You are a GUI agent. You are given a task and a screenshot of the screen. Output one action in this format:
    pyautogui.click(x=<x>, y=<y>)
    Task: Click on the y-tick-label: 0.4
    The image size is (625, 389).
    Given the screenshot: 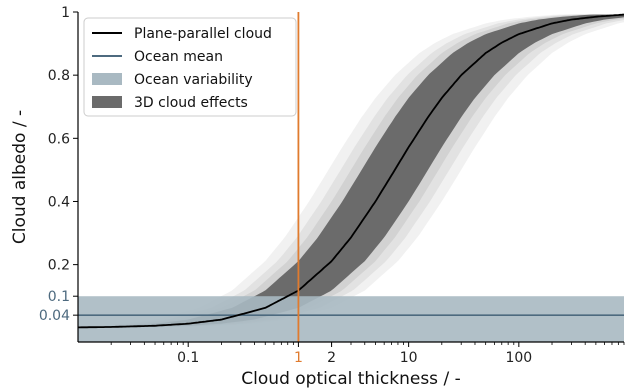 What is the action you would take?
    pyautogui.click(x=59, y=202)
    